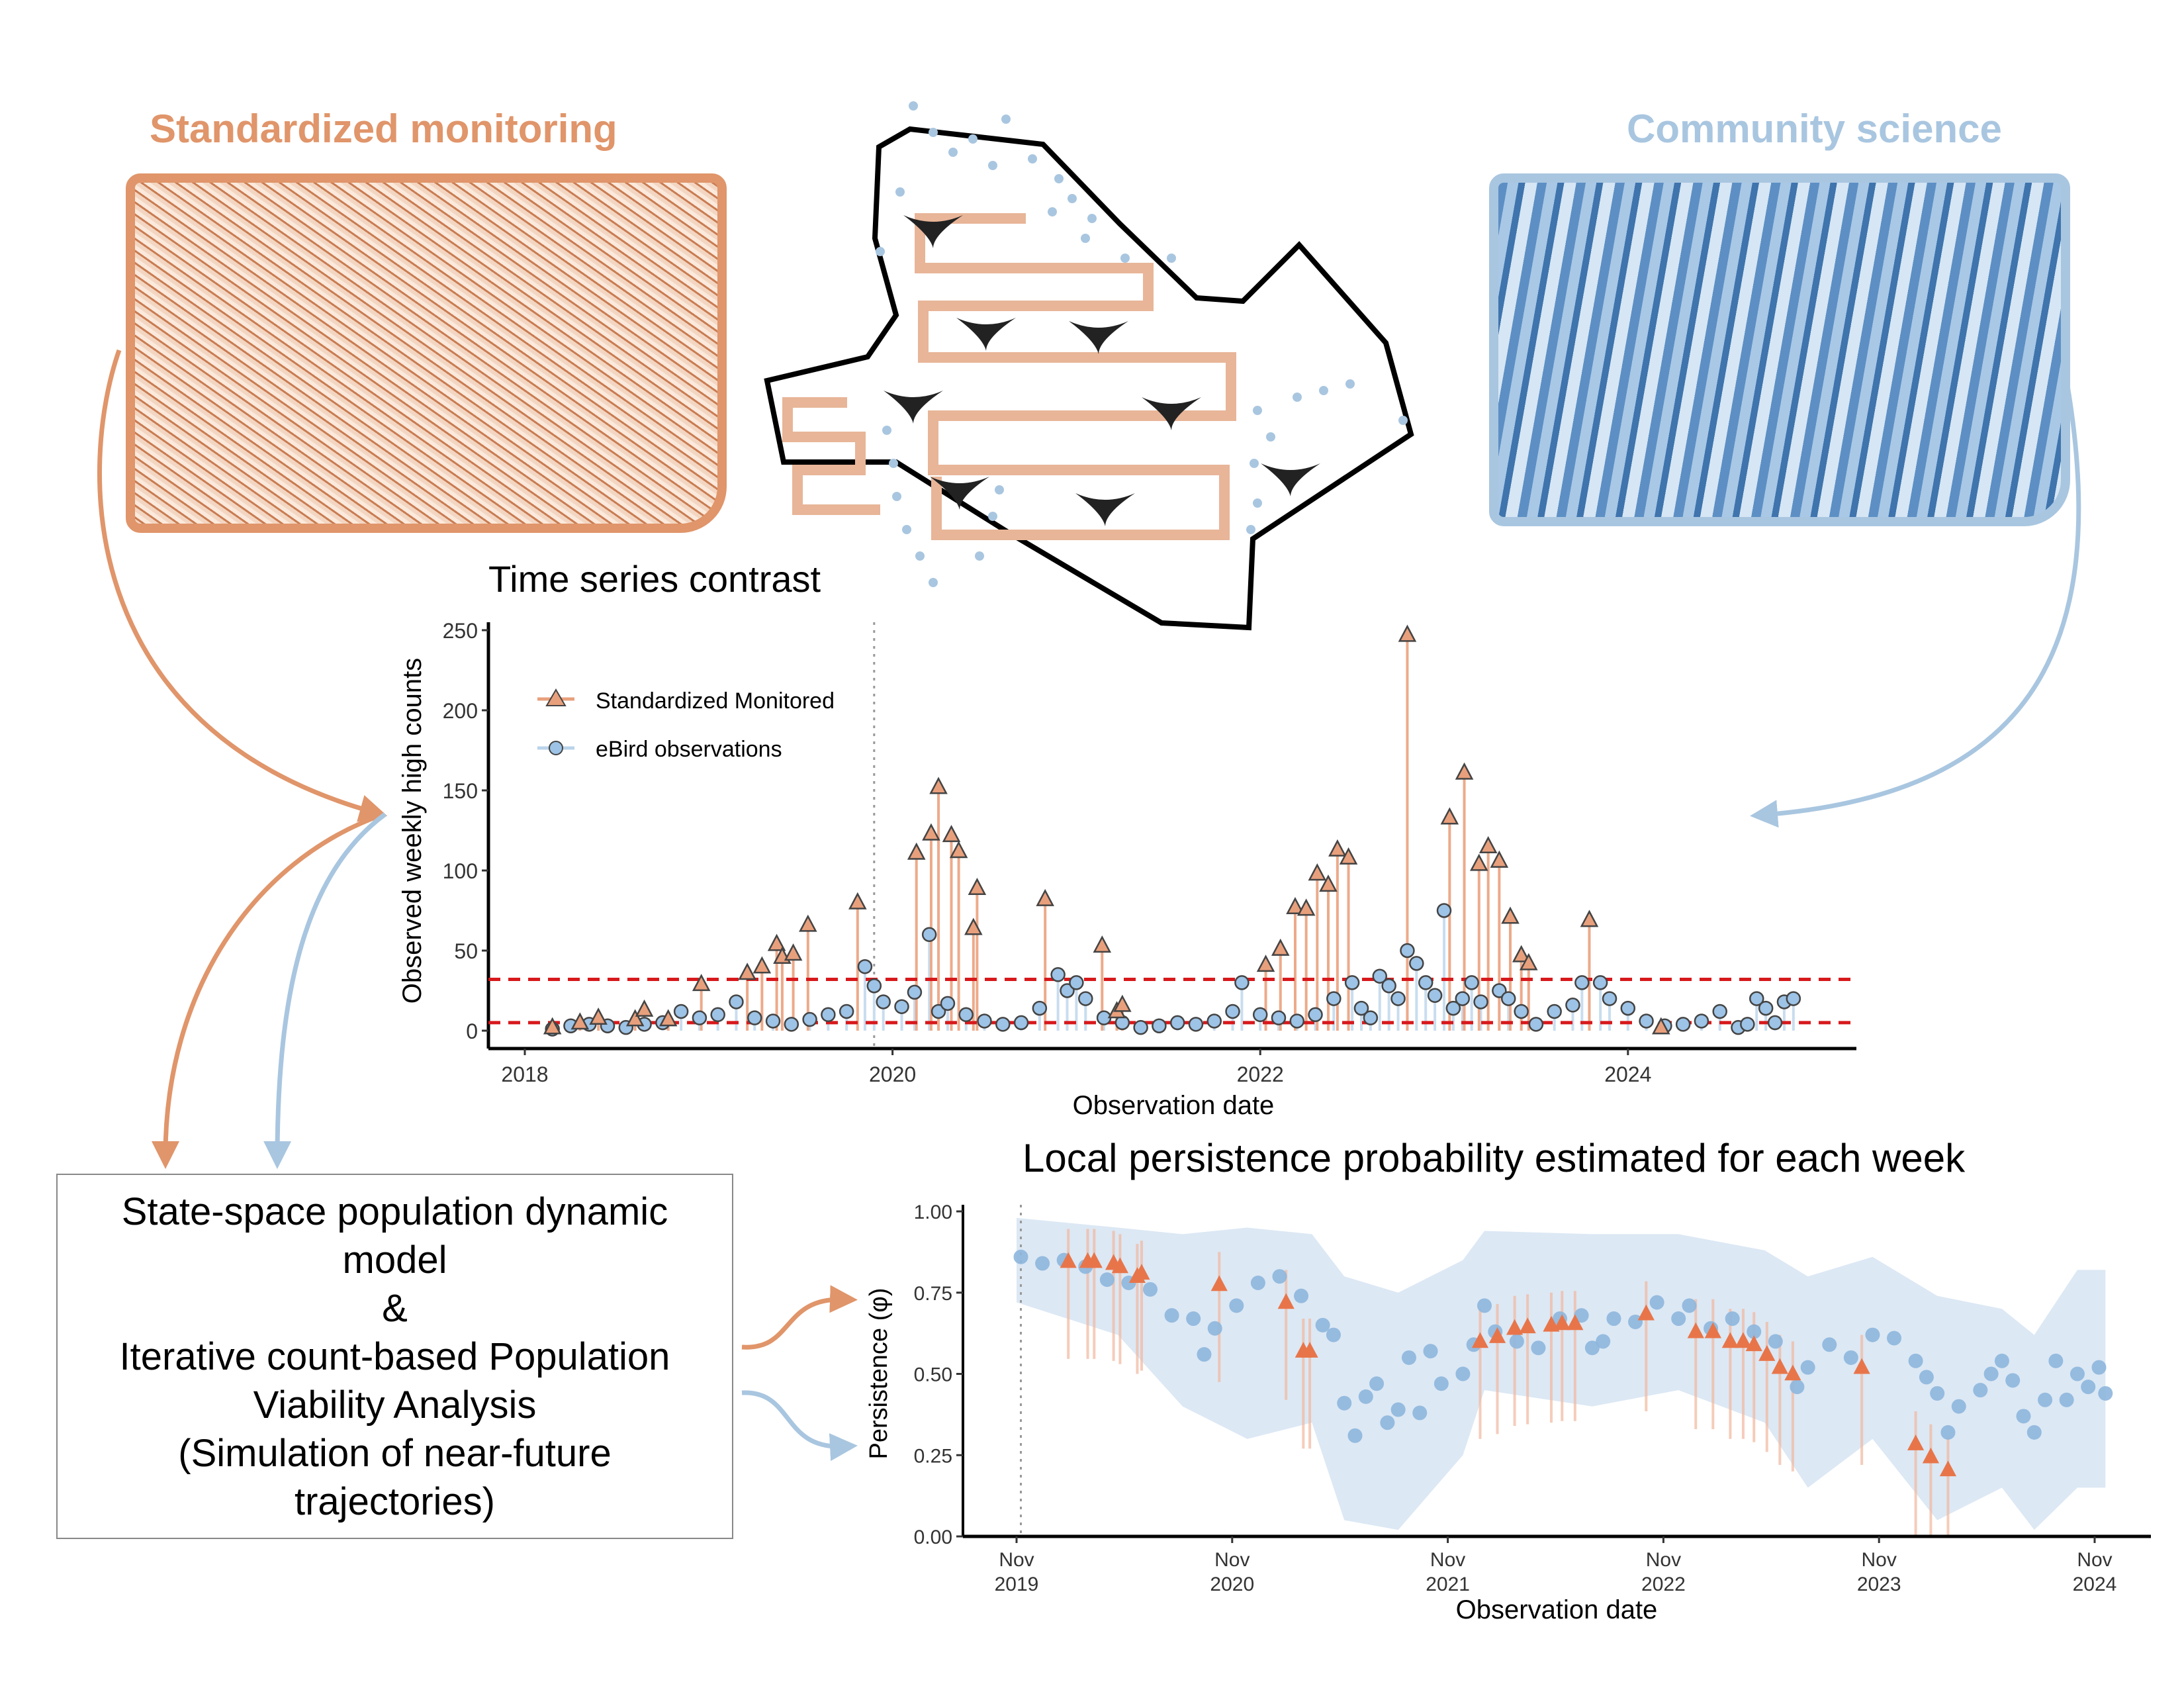  What do you see at coordinates (461, 871) in the screenshot?
I see `y-tick-label: 100` at bounding box center [461, 871].